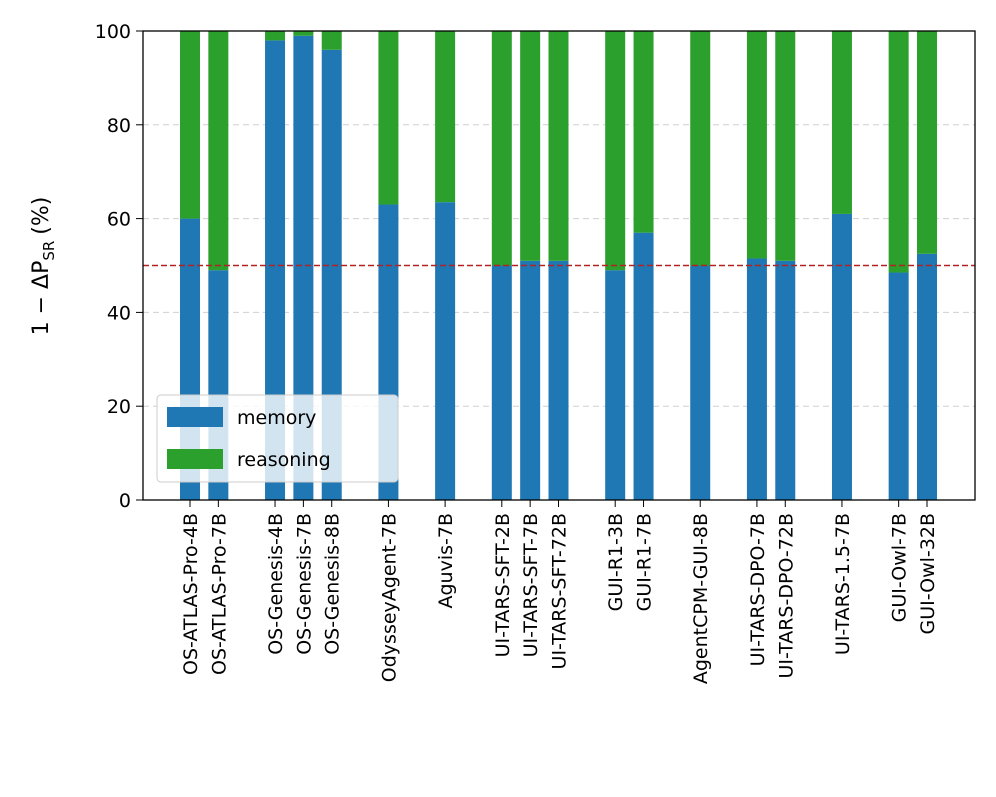  I want to click on x-tick-label: GUI-Owl-32B, so click(928, 573).